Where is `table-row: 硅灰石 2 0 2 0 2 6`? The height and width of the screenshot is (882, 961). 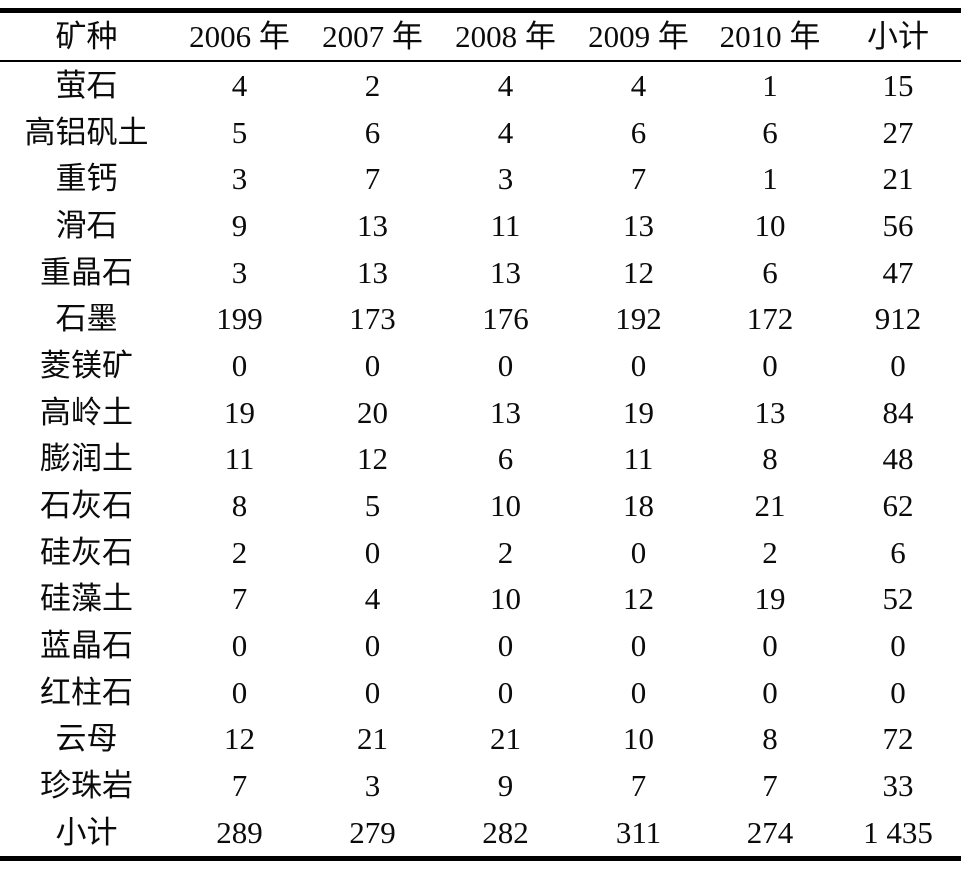
table-row: 硅灰石 2 0 2 0 2 6 is located at coordinates (480, 552).